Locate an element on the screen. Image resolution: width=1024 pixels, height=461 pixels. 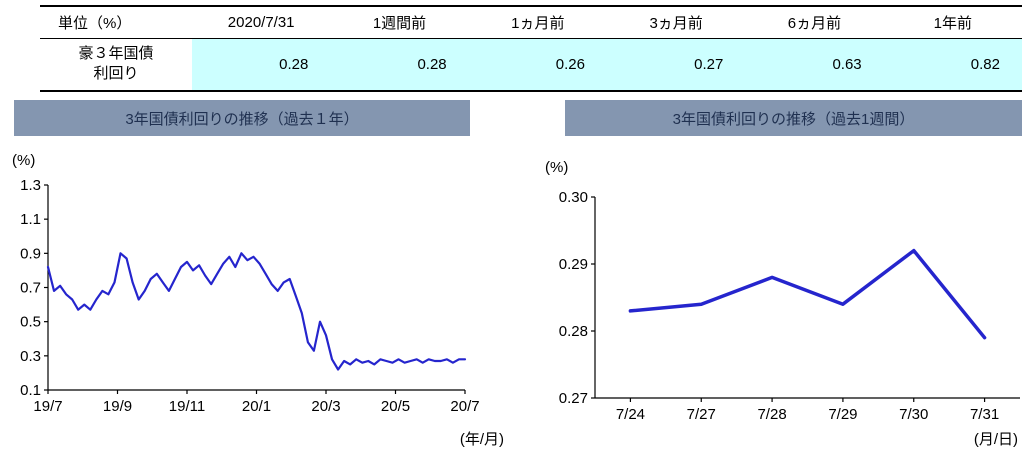
table-header-1week-ago: 1週間前 is located at coordinates (399, 23).